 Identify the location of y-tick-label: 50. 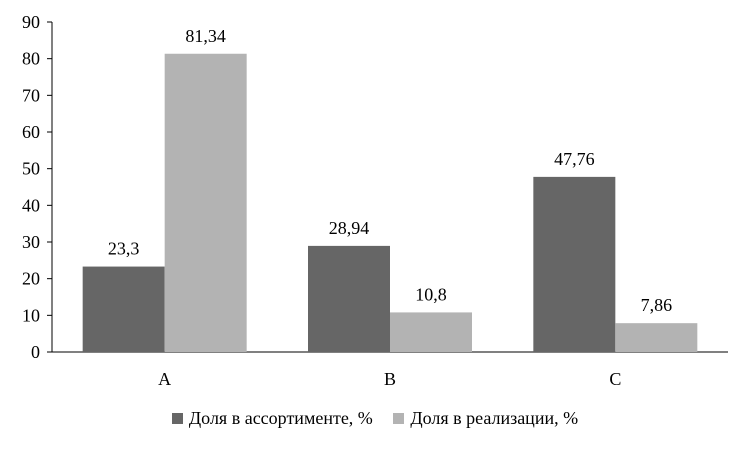
(31, 169).